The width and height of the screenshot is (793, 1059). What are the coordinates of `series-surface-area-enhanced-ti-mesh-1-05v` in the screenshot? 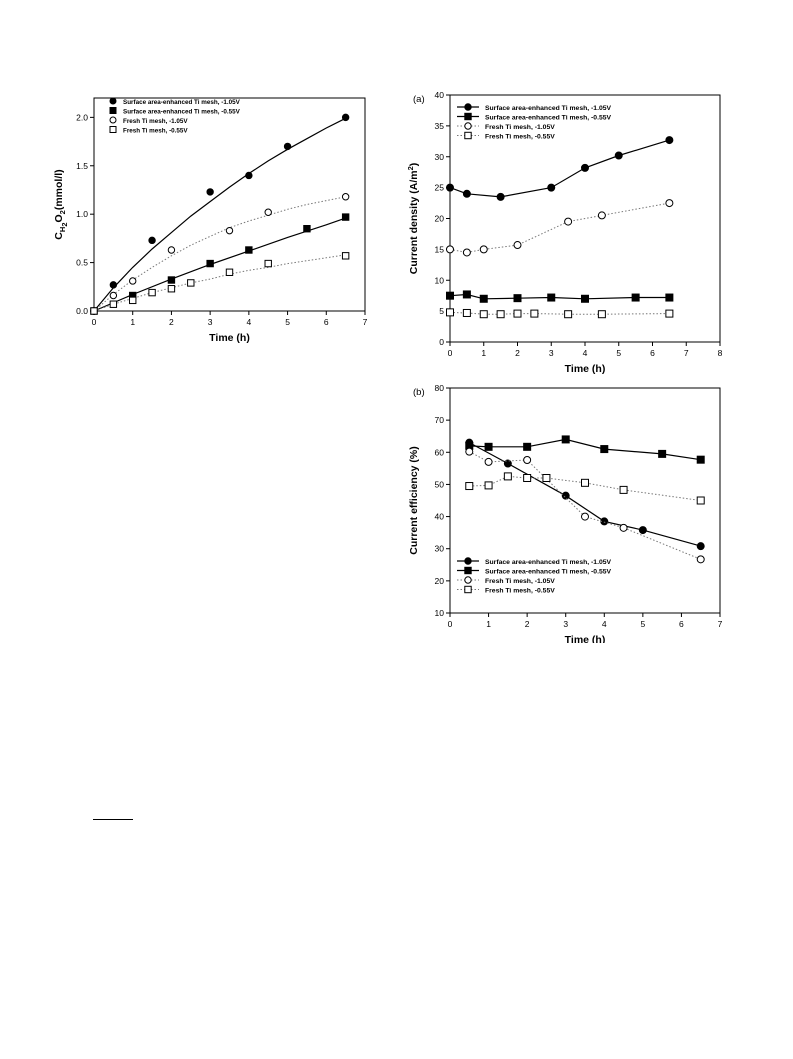 It's located at (560, 168).